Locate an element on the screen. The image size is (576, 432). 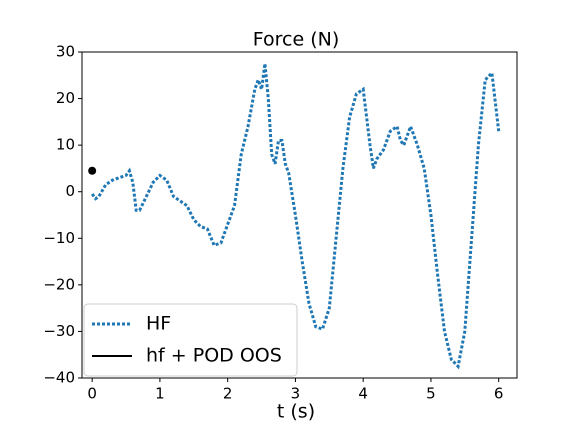
x-axis-label: t (s) is located at coordinates (296, 412).